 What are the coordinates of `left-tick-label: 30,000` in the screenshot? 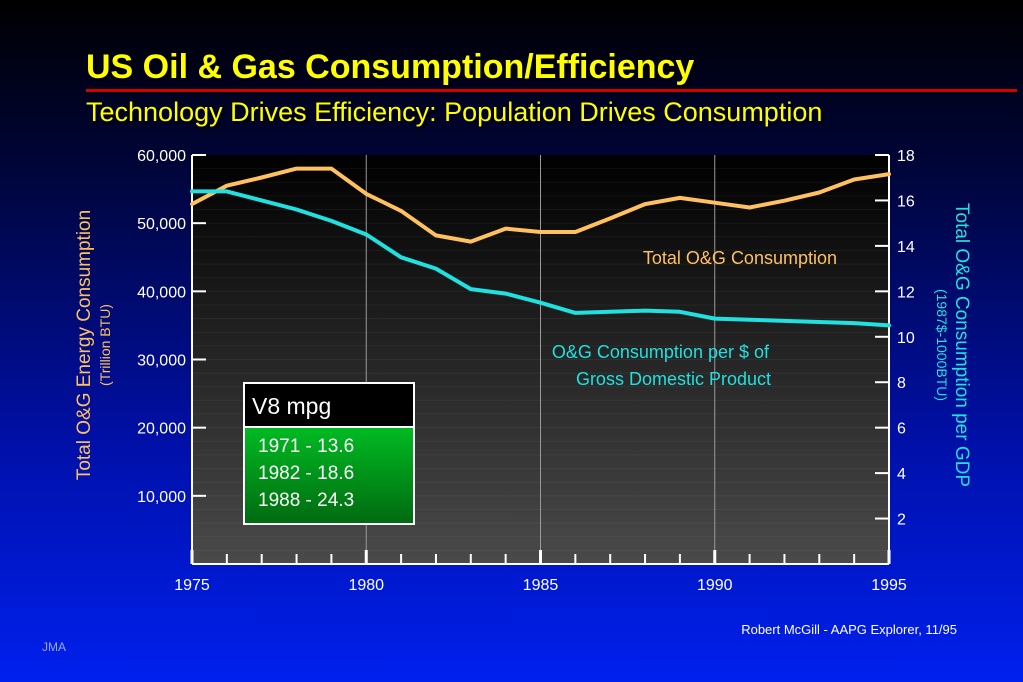 It's located at (161, 361).